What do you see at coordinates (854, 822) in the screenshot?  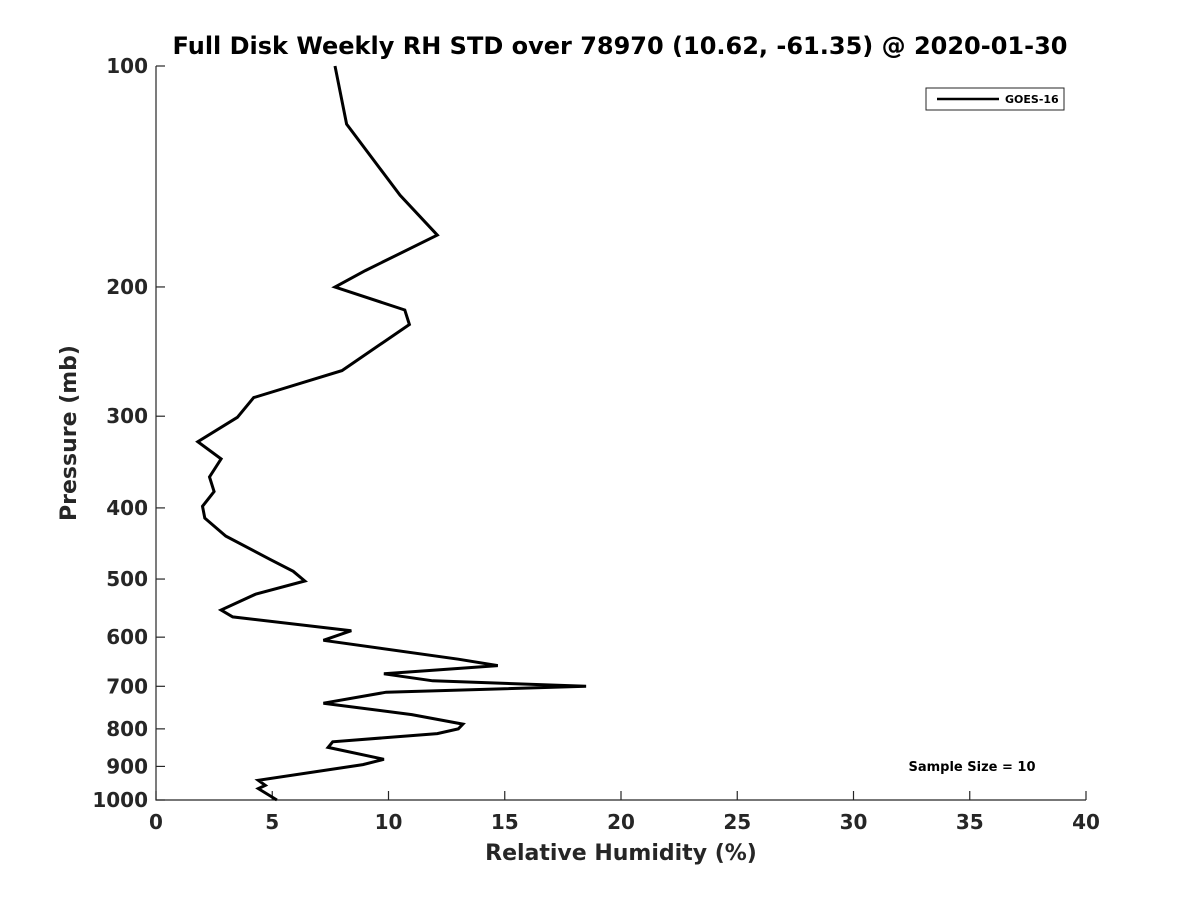 I see `x-tick-label: 30` at bounding box center [854, 822].